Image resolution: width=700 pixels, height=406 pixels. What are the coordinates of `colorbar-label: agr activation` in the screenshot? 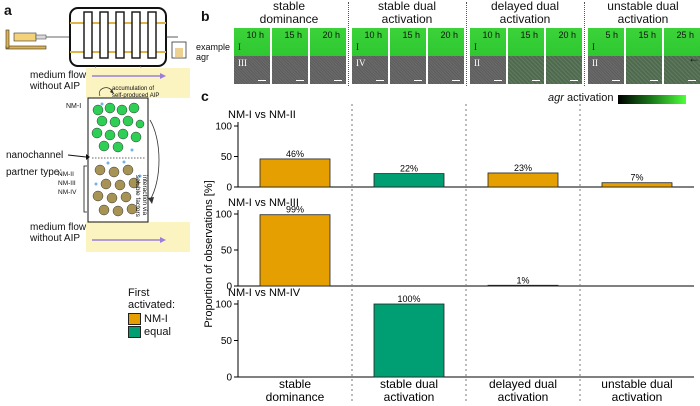 It's located at (581, 98).